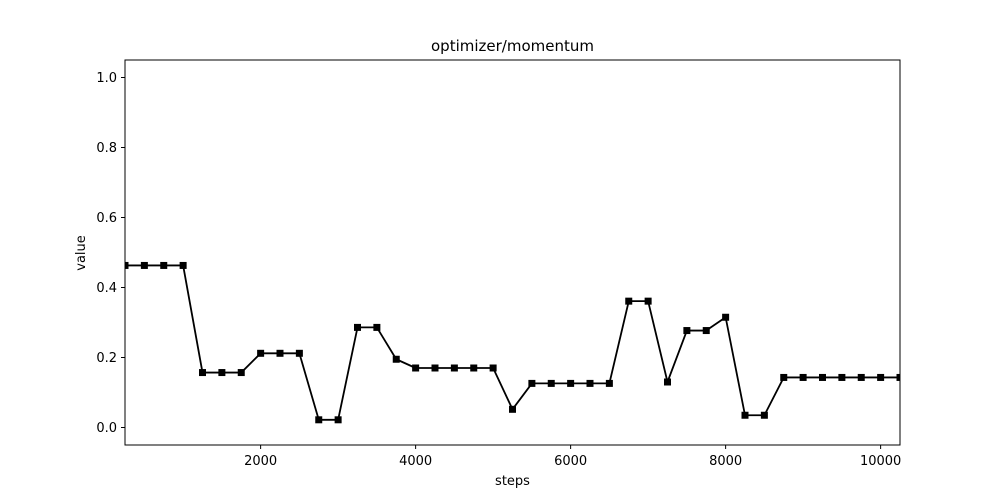 The height and width of the screenshot is (500, 1000). Describe the element at coordinates (106, 288) in the screenshot. I see `y-tick-label: 0.4` at that location.